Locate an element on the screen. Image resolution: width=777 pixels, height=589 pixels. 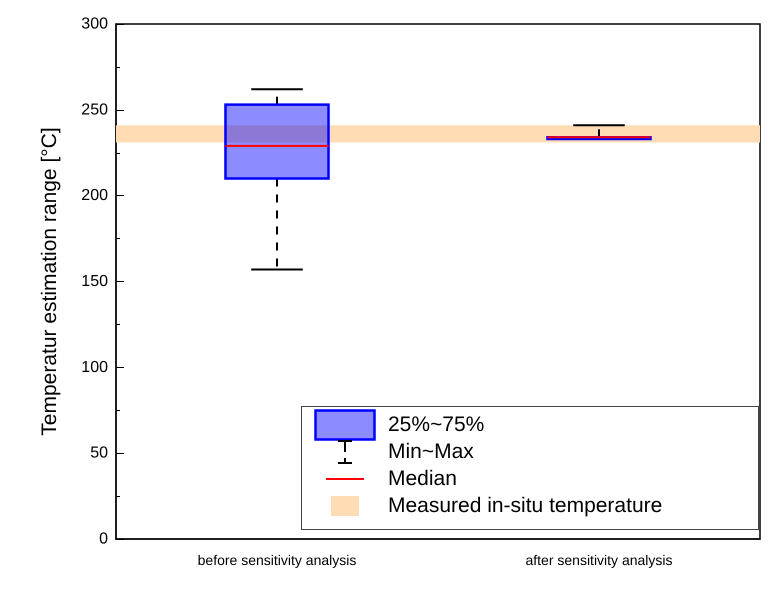
y-tick-label: 100 is located at coordinates (94, 367).